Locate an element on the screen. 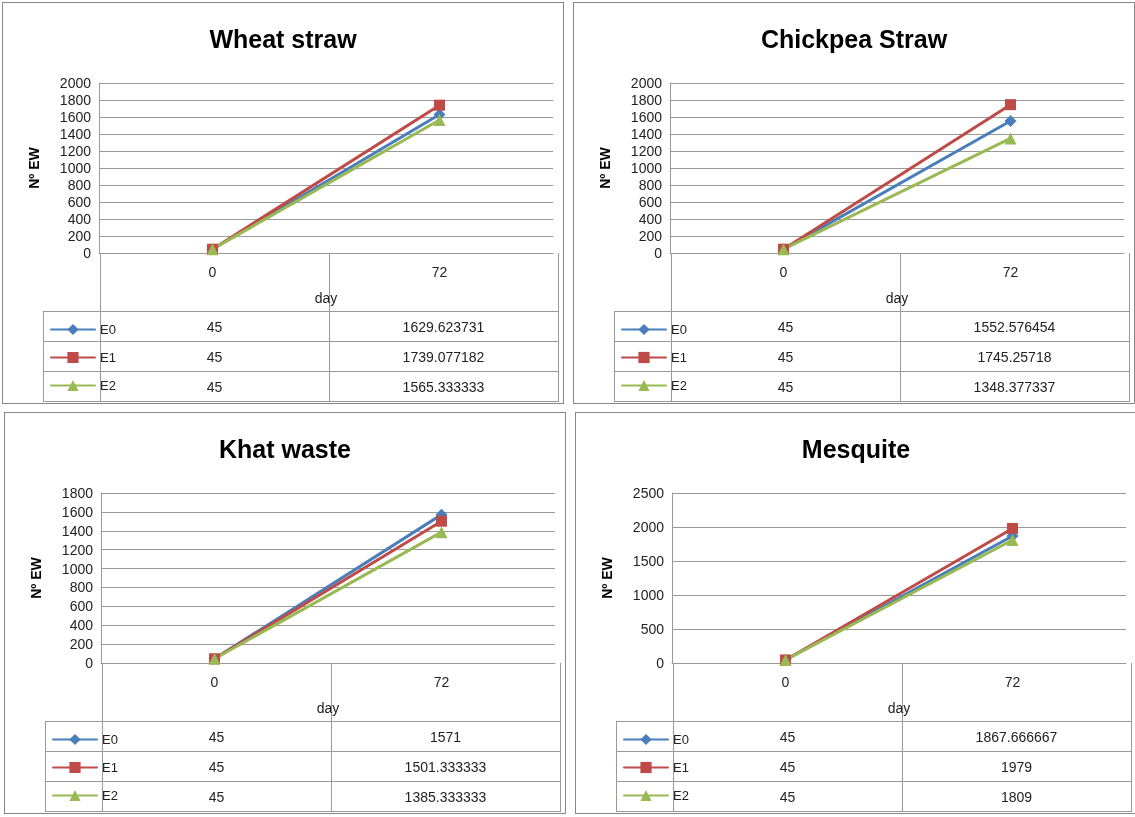  data-label: 1745.25718 is located at coordinates (1014, 356).